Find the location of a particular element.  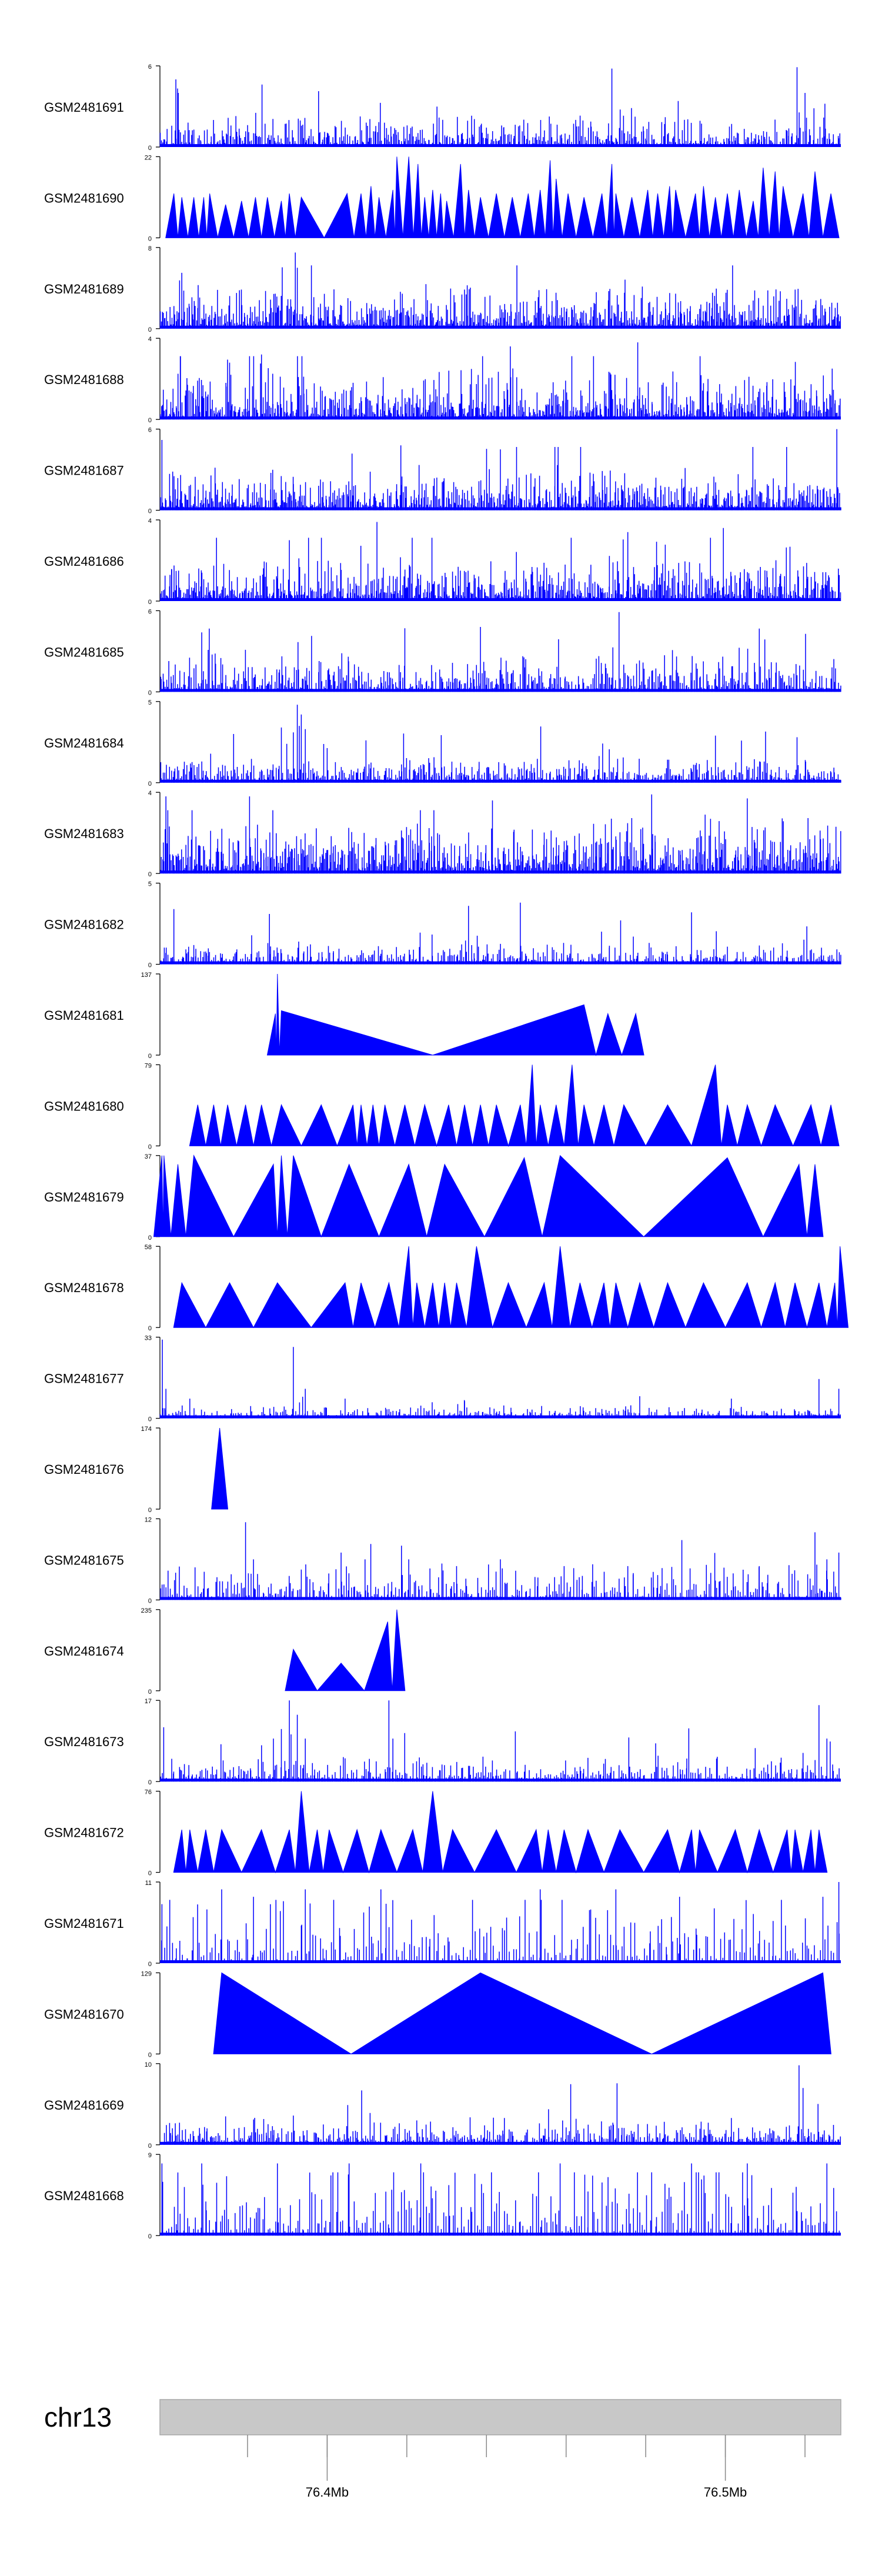

track-label: GSM2481688 is located at coordinates (84, 379).